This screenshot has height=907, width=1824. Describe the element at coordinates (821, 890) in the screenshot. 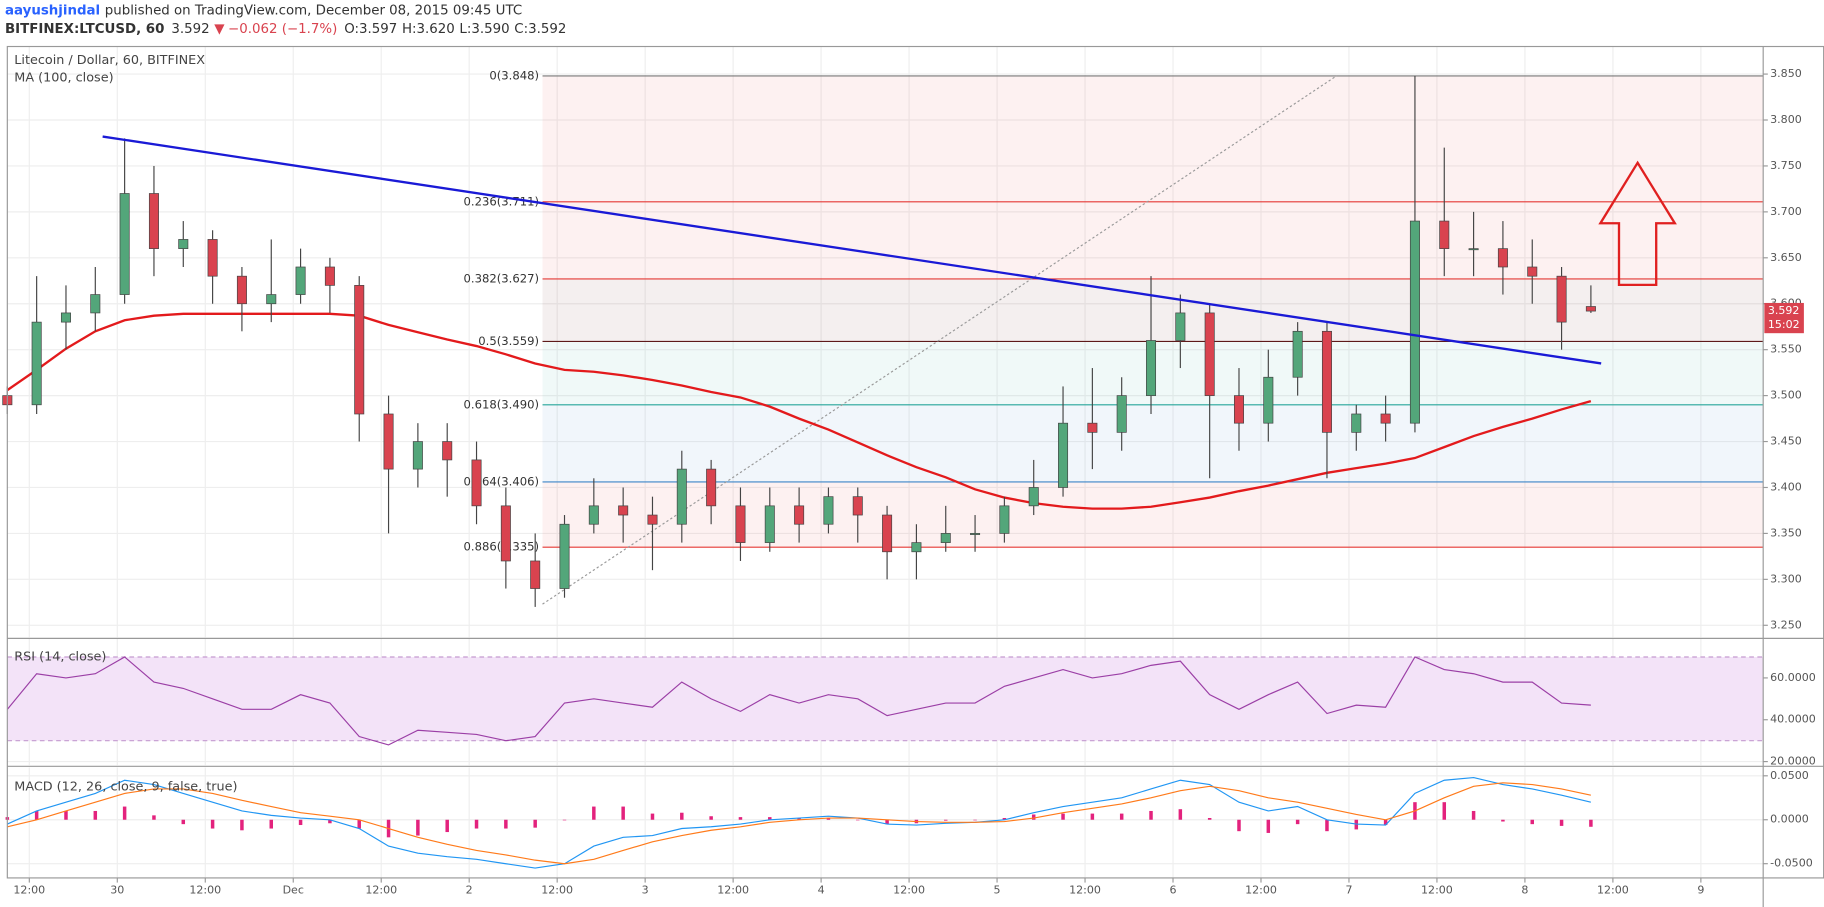

I see `x-tick-label: 4` at that location.